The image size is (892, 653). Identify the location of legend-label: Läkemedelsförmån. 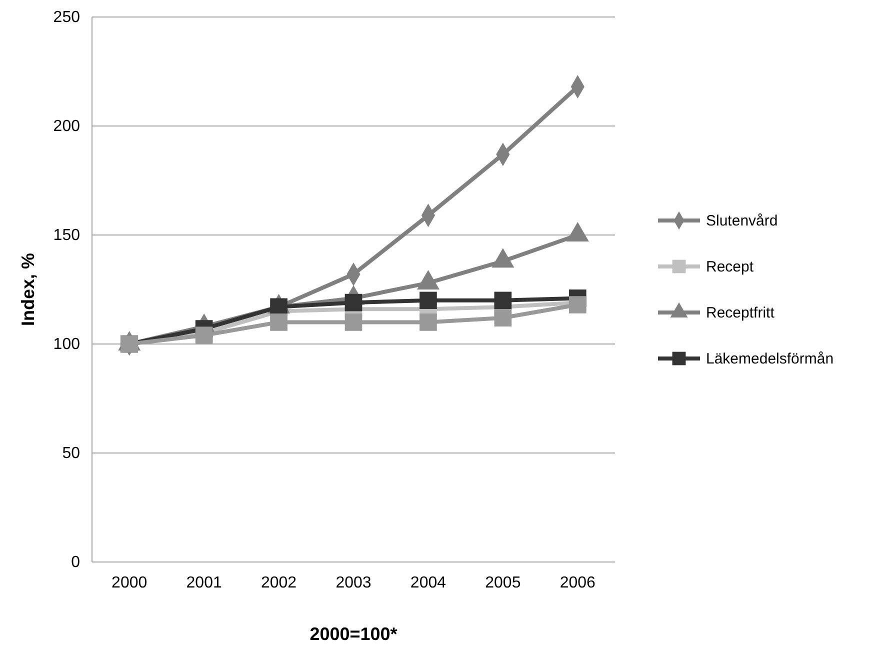
(770, 359).